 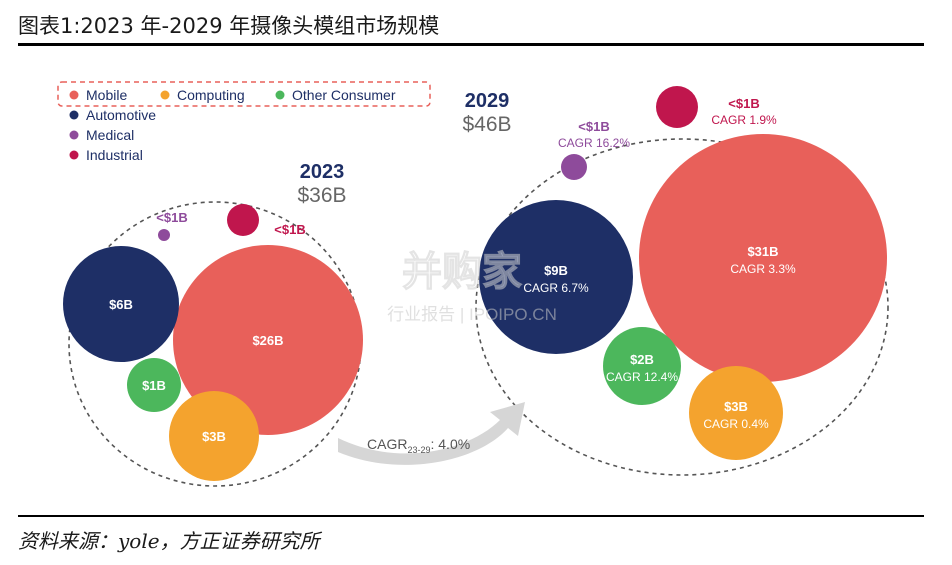 I want to click on year-2029-label: 2029, so click(x=487, y=101).